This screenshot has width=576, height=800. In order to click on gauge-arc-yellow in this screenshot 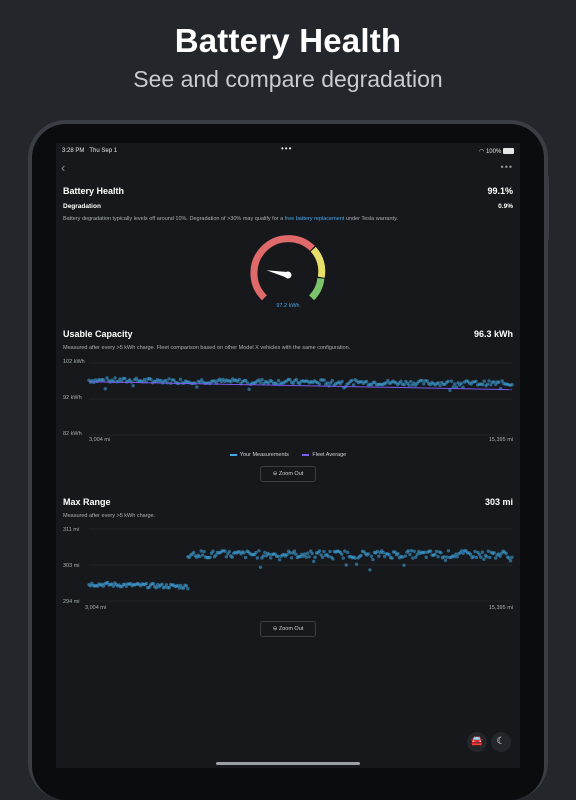, I will do `click(318, 262)`.